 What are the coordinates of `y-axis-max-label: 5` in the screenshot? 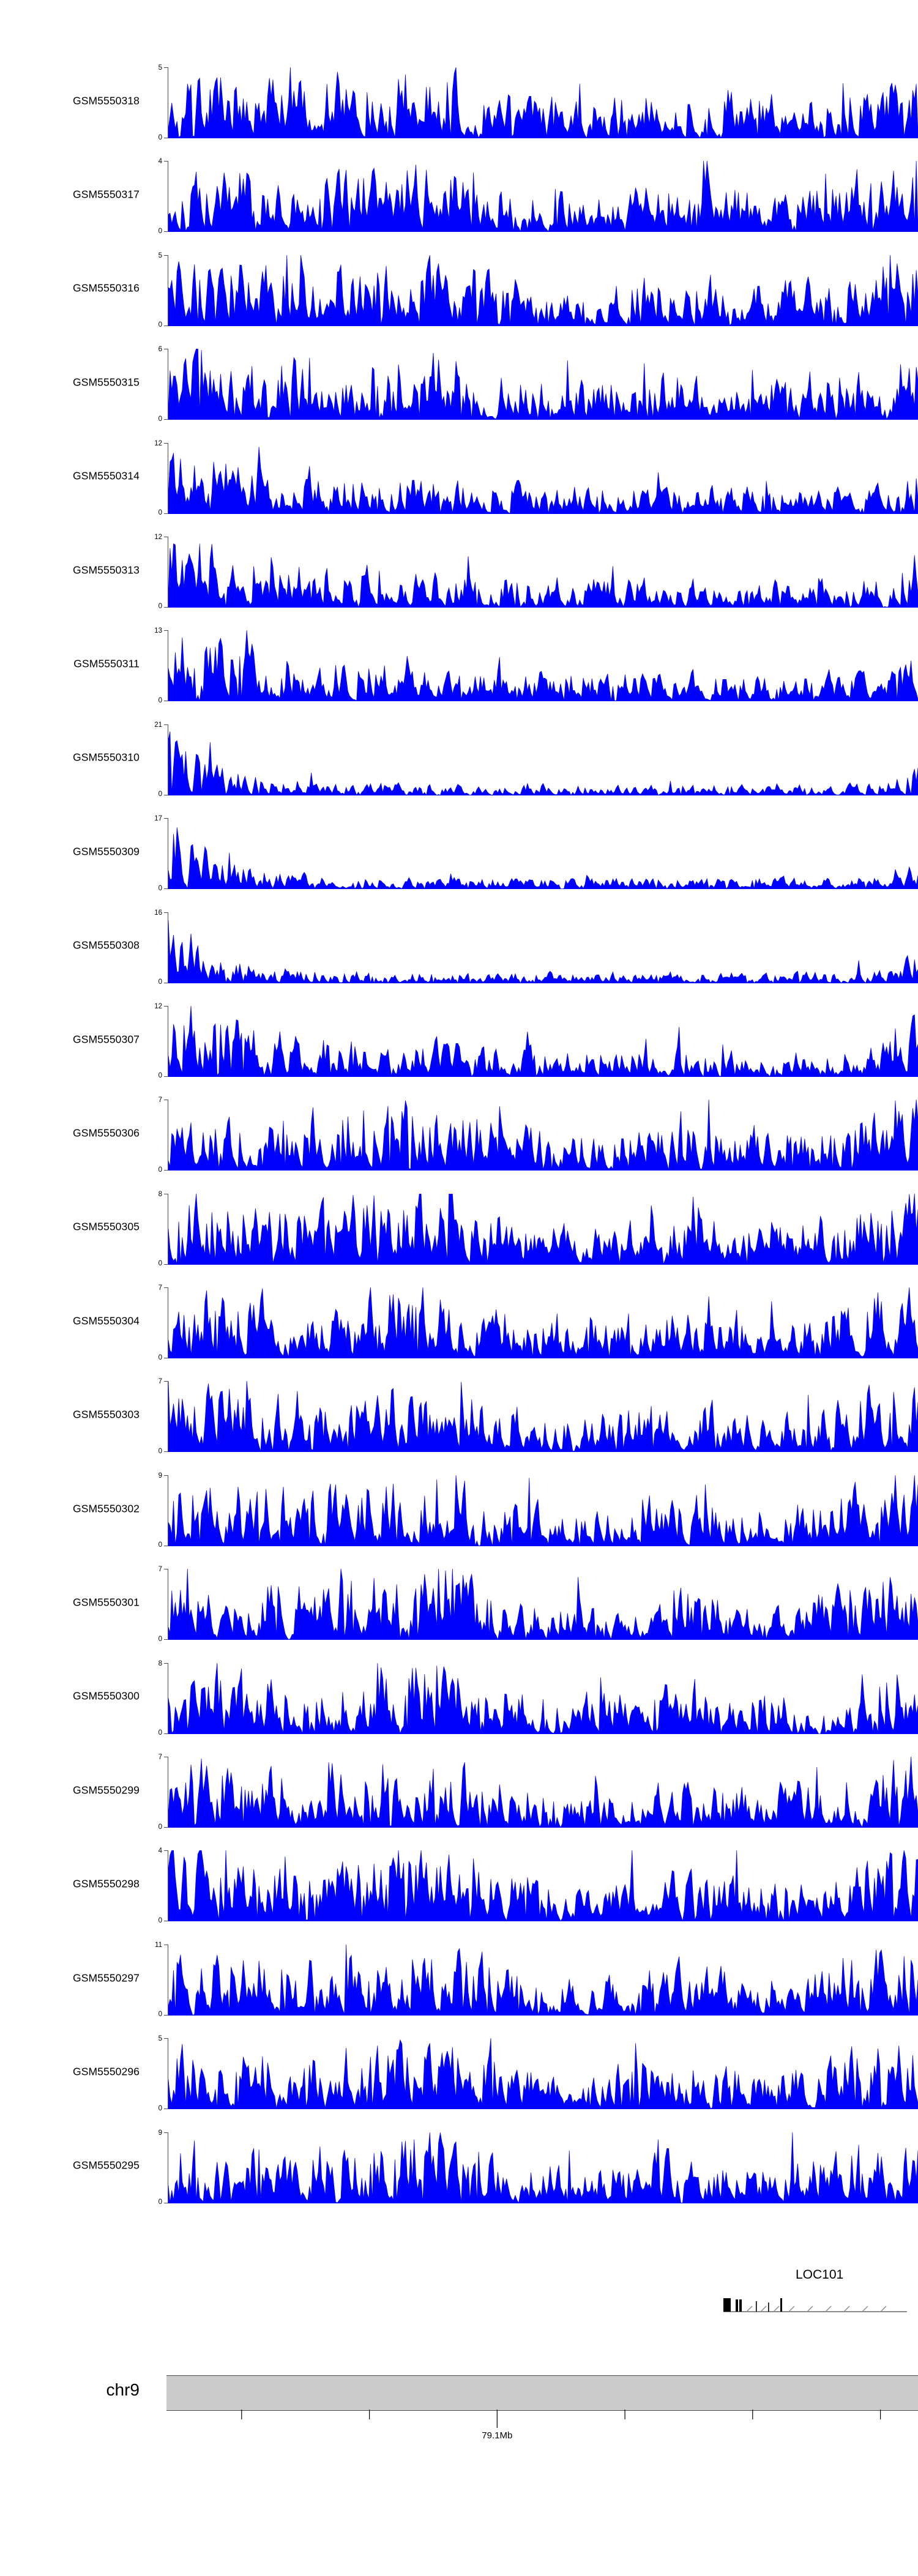 It's located at (160, 2039).